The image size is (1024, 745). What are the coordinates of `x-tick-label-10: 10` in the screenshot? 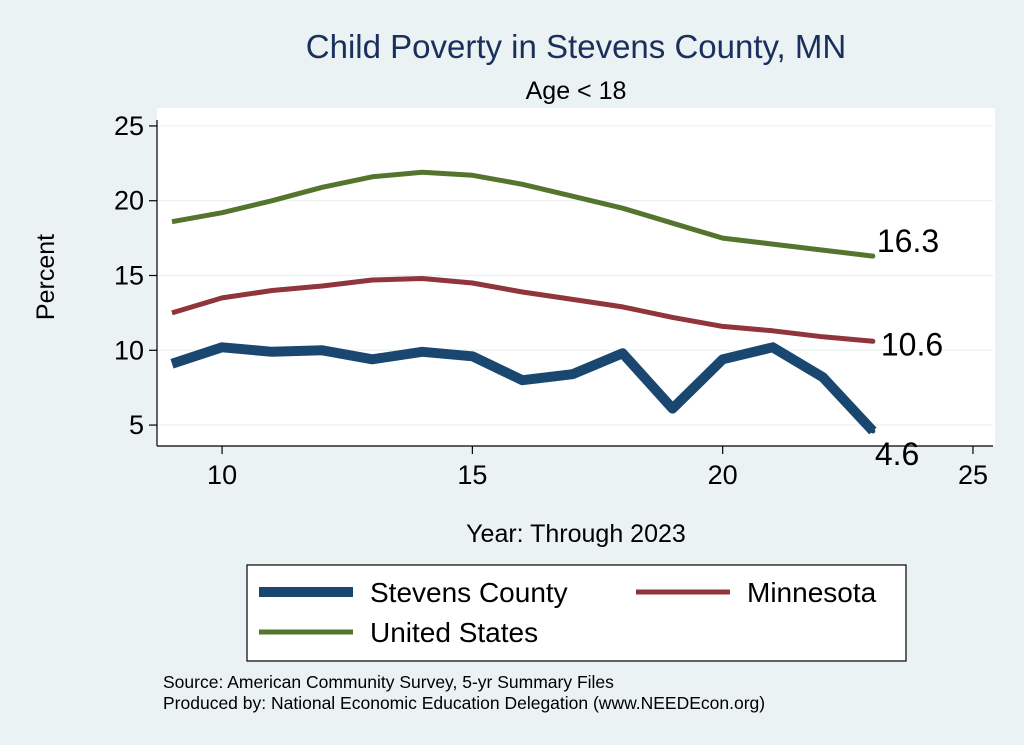 It's located at (222, 475).